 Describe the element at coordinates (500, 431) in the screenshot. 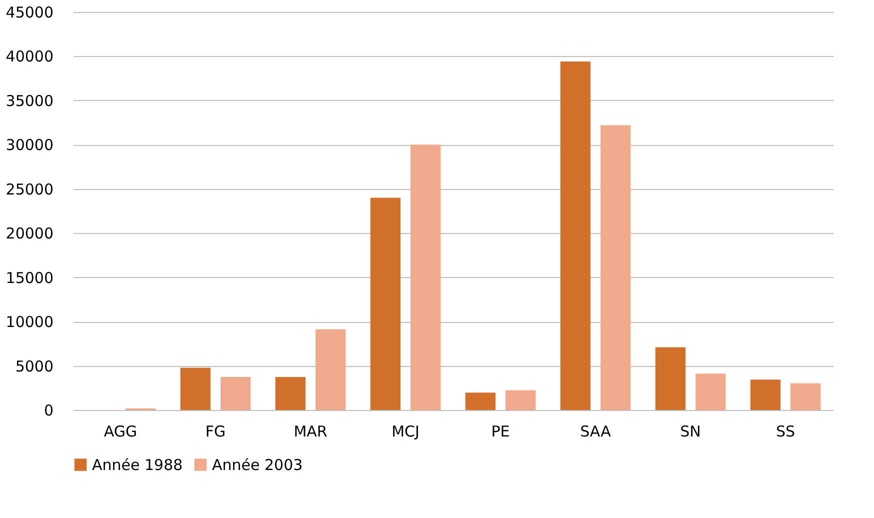

I see `x-tick-label: PE` at that location.